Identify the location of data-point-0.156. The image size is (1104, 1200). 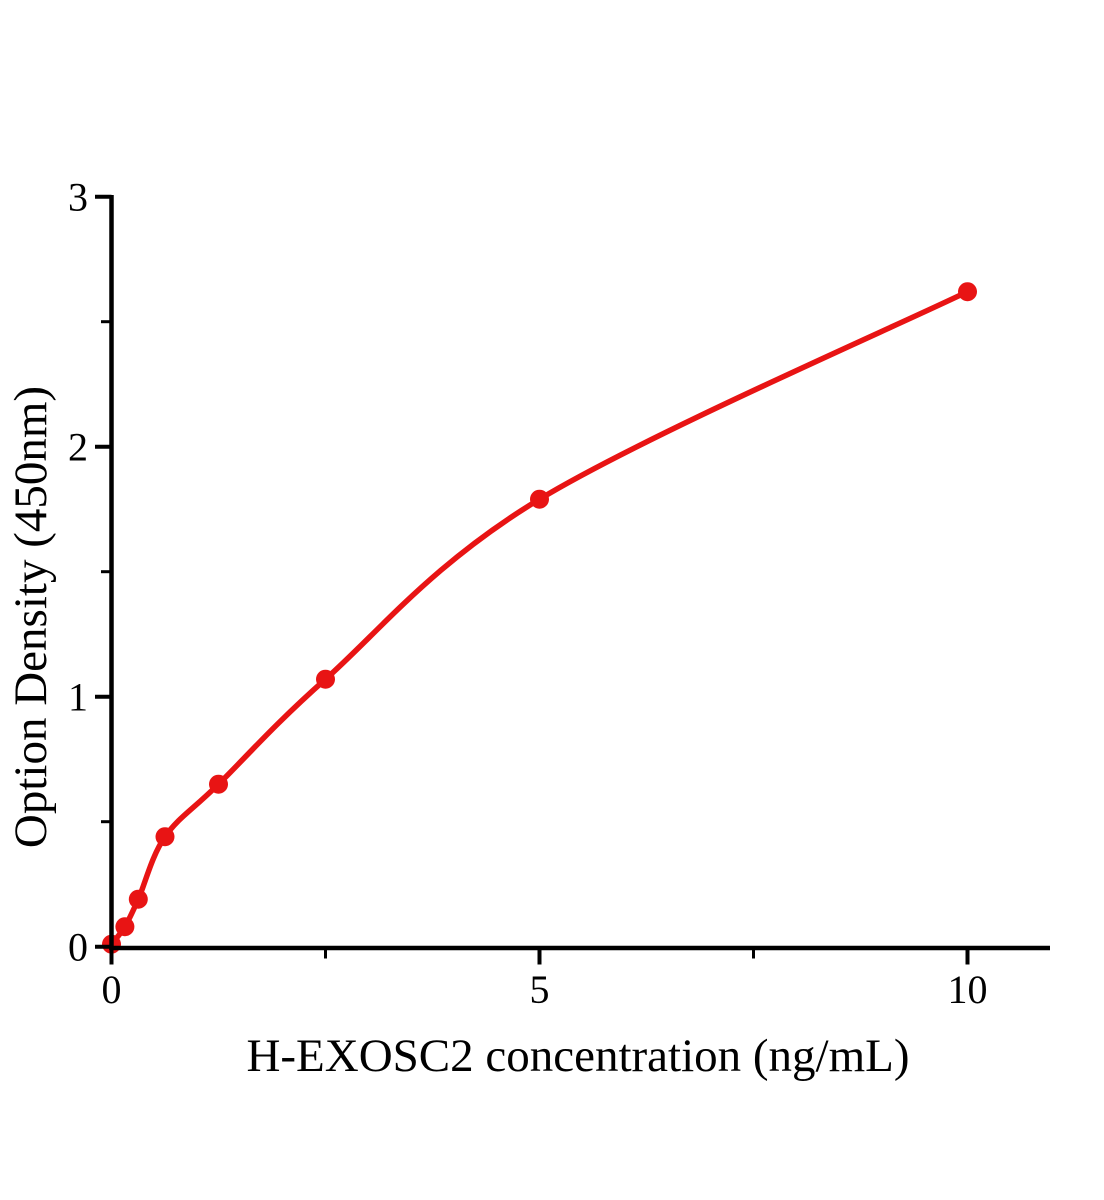
(125, 927).